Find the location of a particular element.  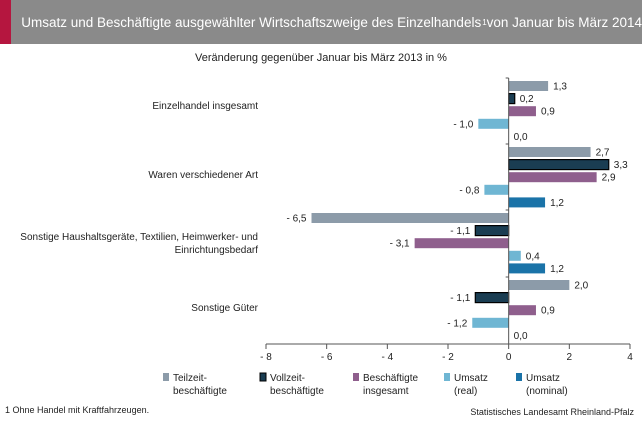

legend-label: (real) is located at coordinates (465, 391).